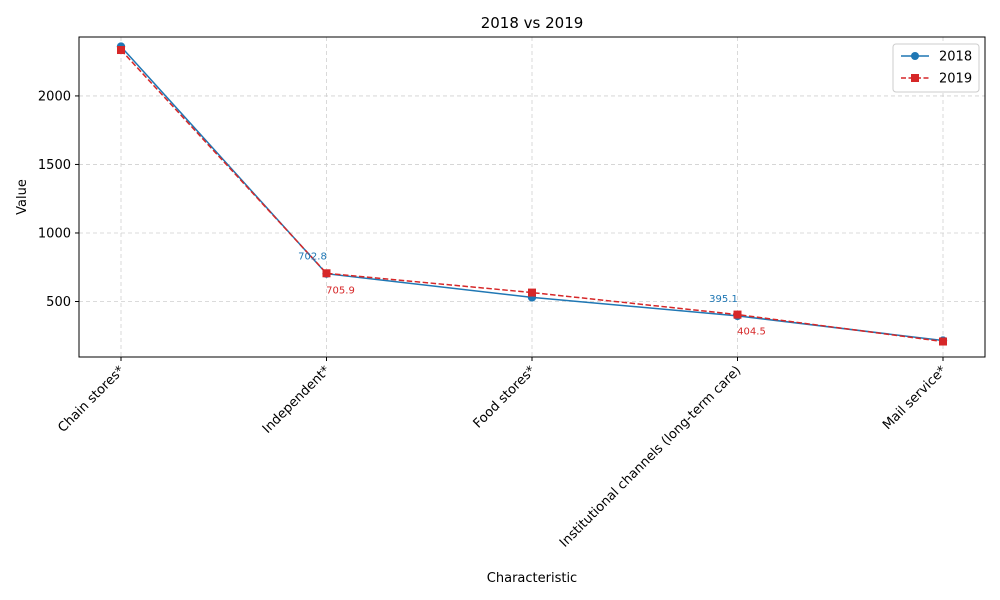 The height and width of the screenshot is (600, 1000). What do you see at coordinates (505, 397) in the screenshot?
I see `x-tick-label: Food stores*` at bounding box center [505, 397].